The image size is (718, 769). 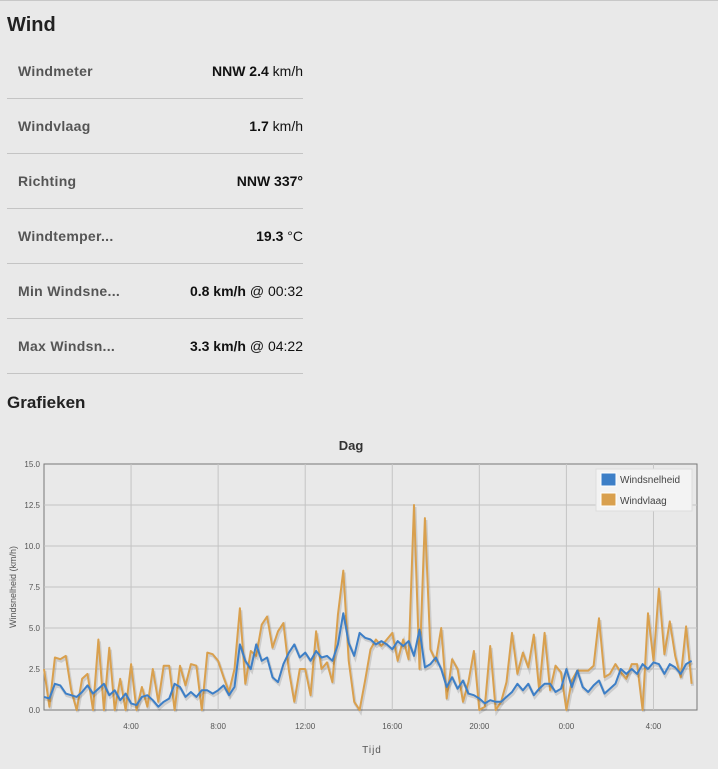 What do you see at coordinates (351, 445) in the screenshot?
I see `chart-title: Dag` at bounding box center [351, 445].